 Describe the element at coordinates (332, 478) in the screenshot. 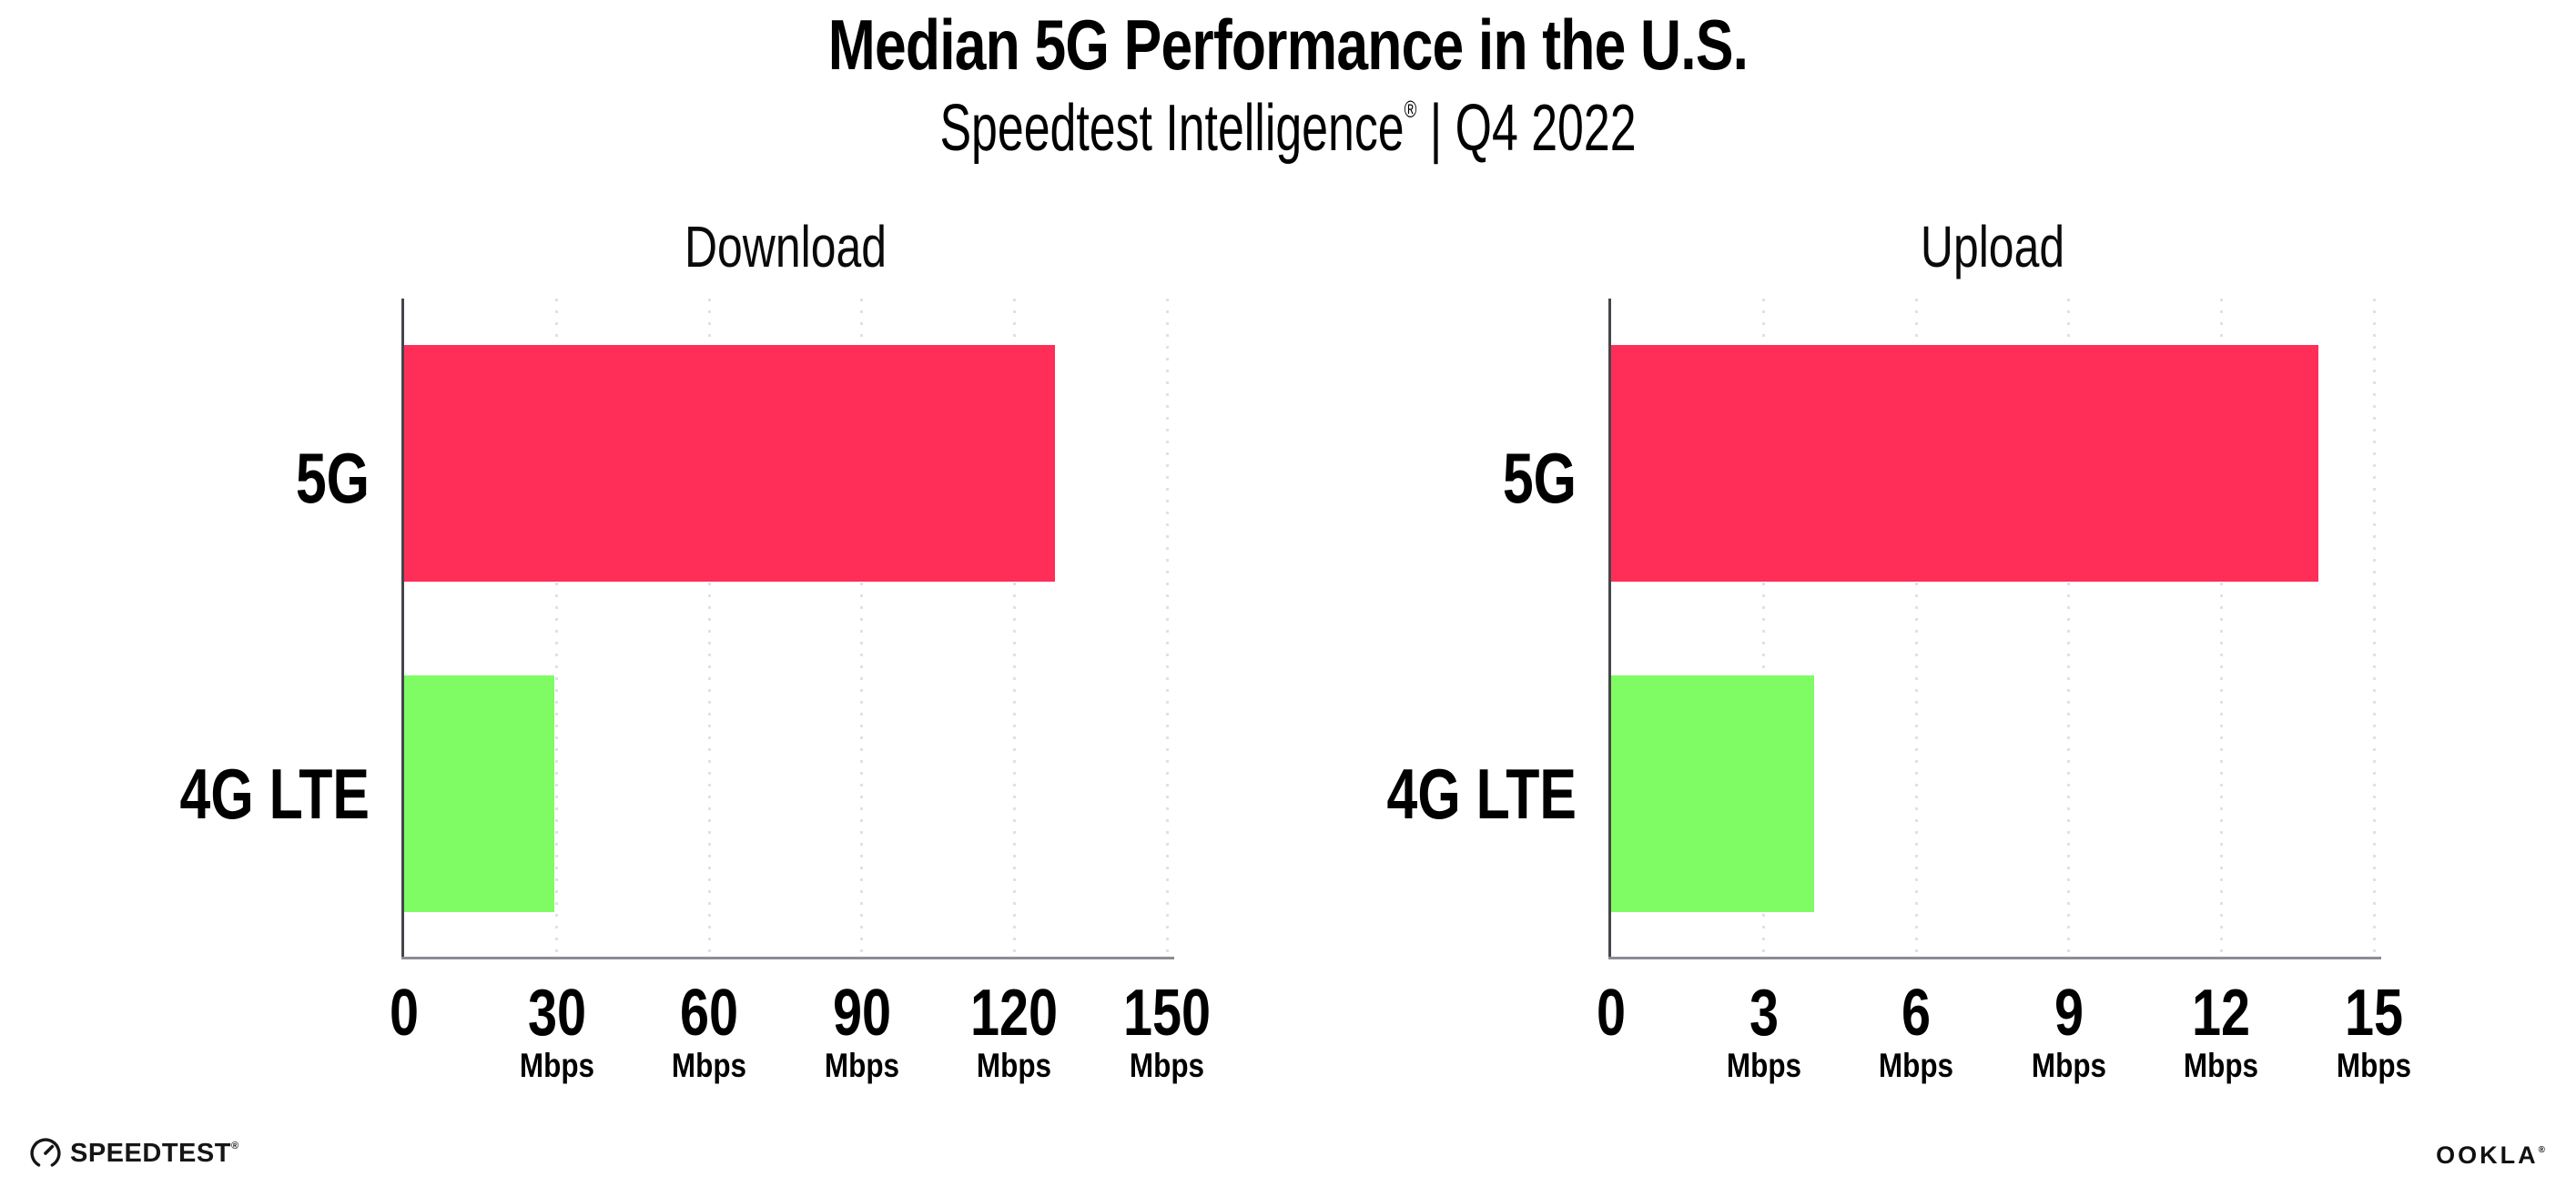

I see `category-label-5g-download: 5G` at that location.